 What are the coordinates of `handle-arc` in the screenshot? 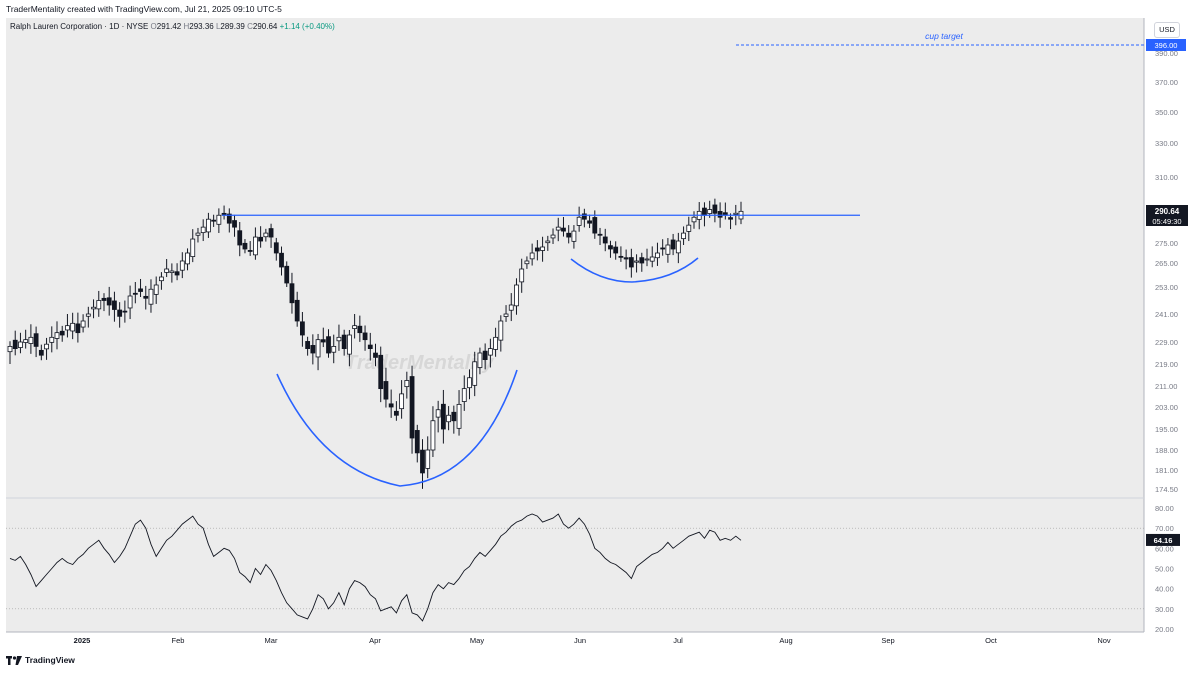 It's located at (634, 270).